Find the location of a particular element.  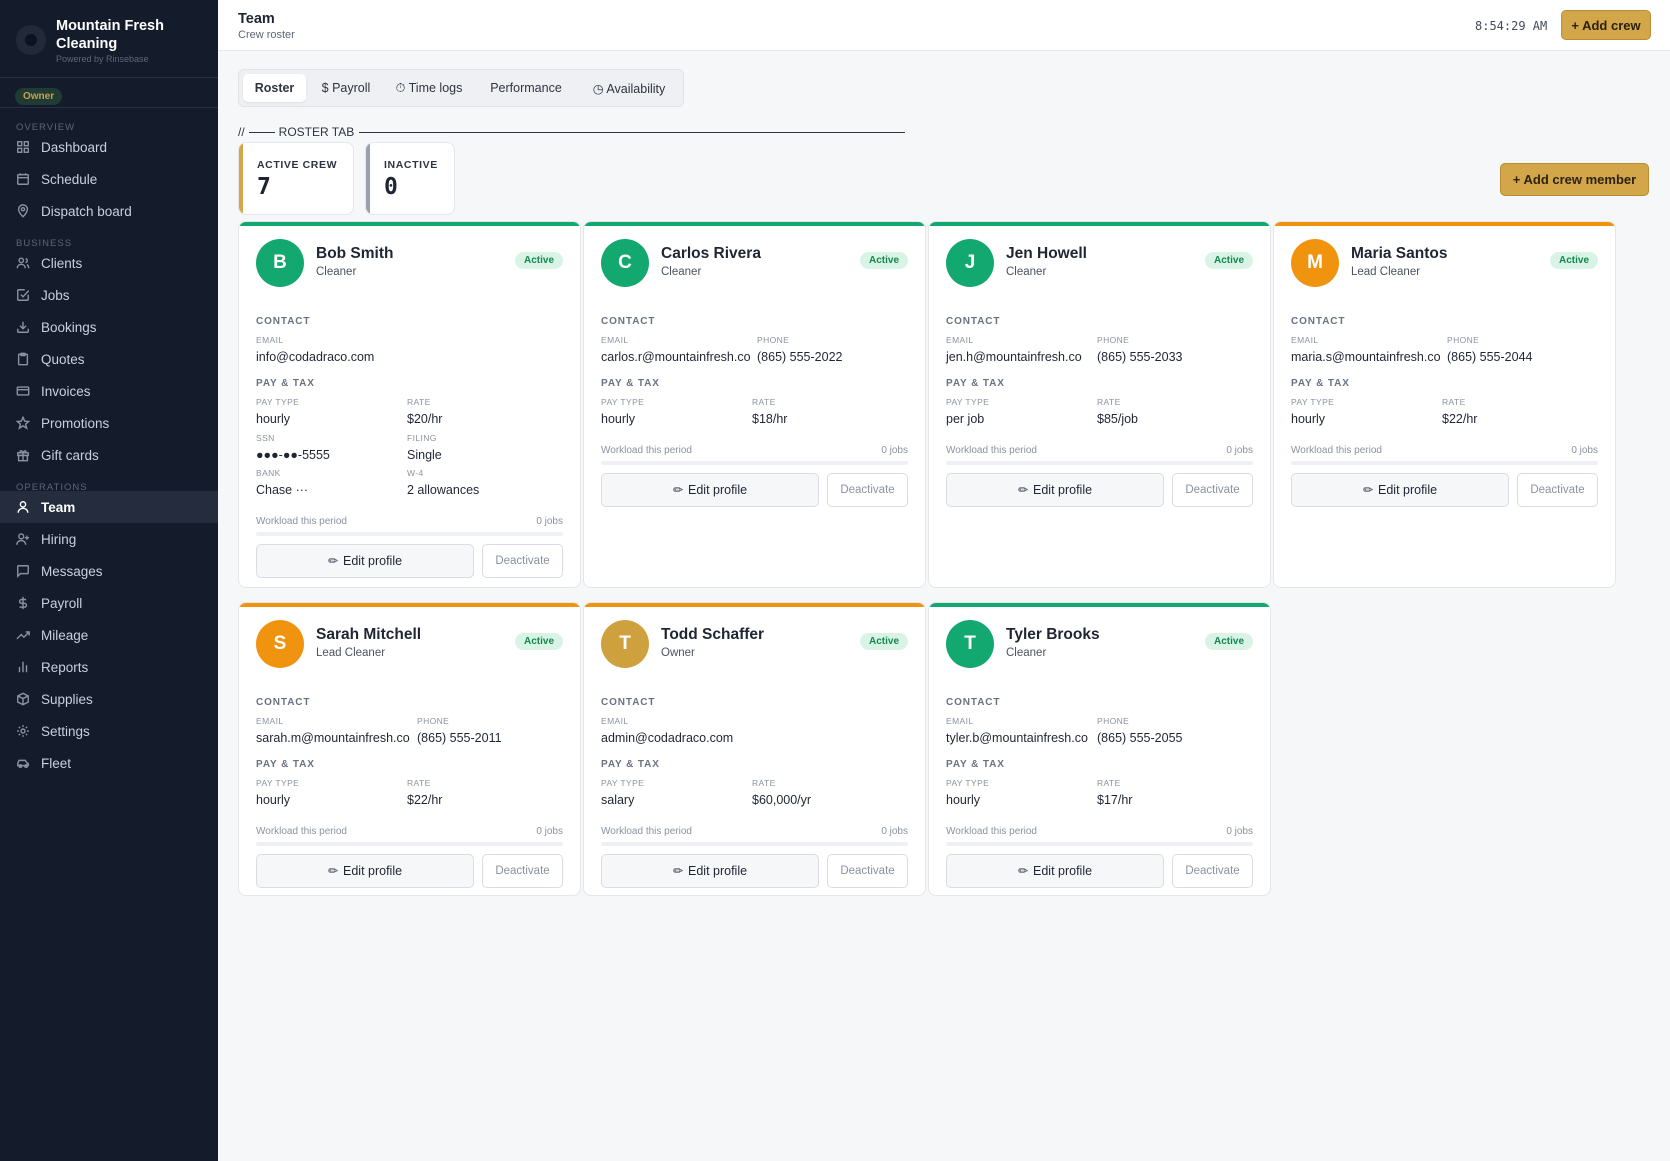

sidebar-item-mileage: Mileage is located at coordinates (109, 635).